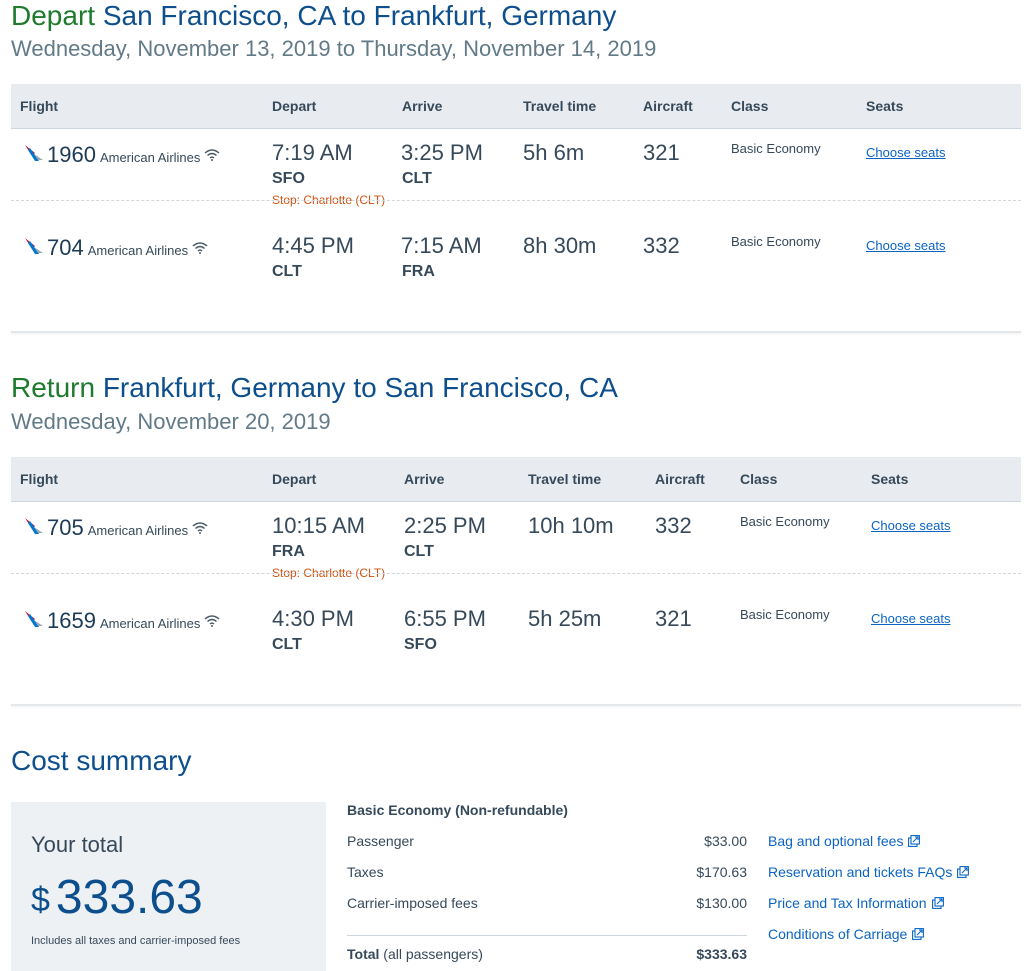  What do you see at coordinates (417, 178) in the screenshot?
I see `arrive-airport-code: CLT` at bounding box center [417, 178].